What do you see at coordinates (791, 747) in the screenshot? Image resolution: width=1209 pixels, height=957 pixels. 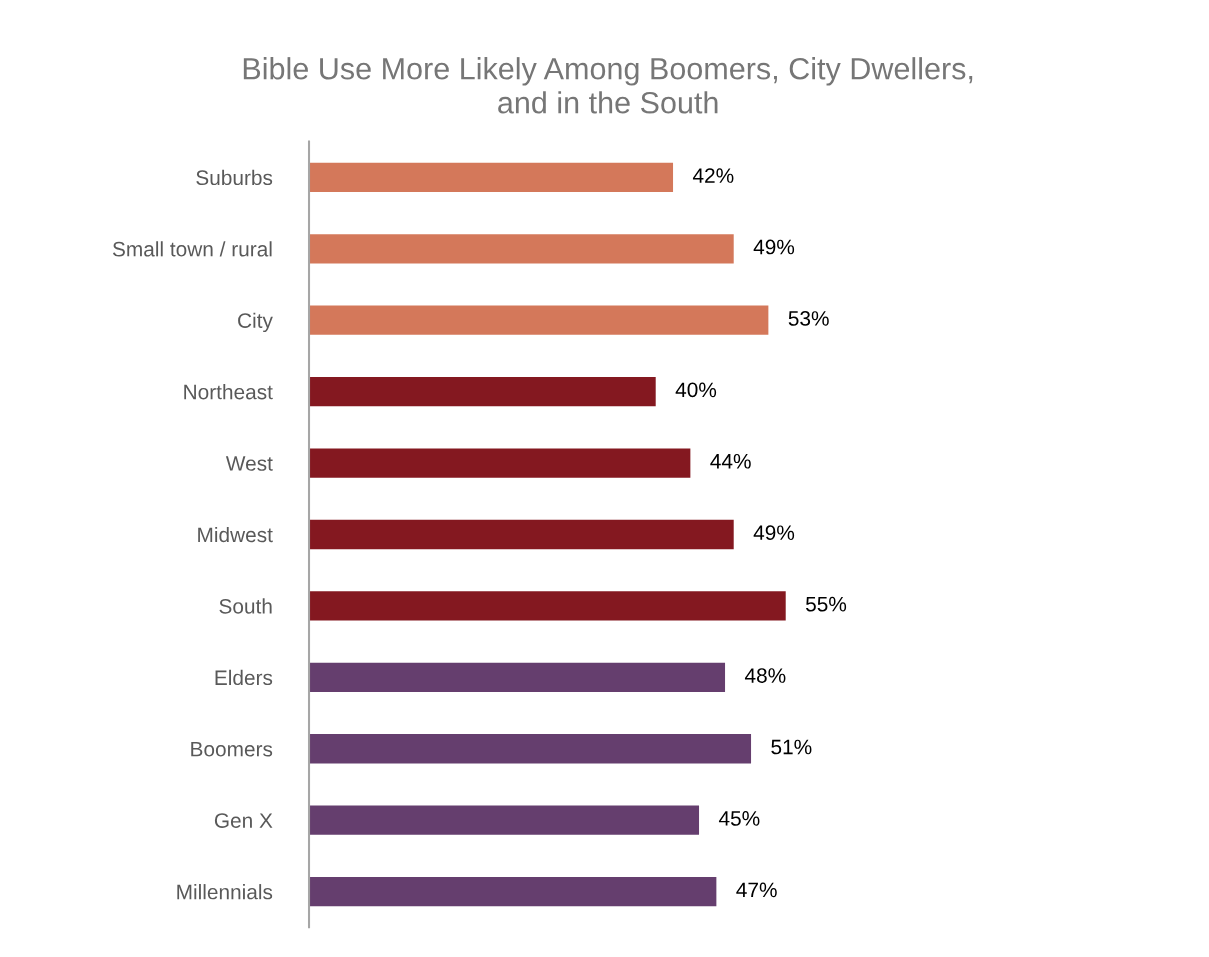 I see `data-label: 51%` at bounding box center [791, 747].